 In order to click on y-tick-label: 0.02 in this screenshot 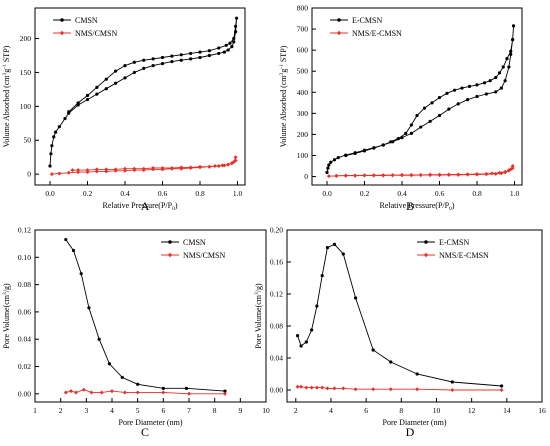, I will do `click(24, 366)`.